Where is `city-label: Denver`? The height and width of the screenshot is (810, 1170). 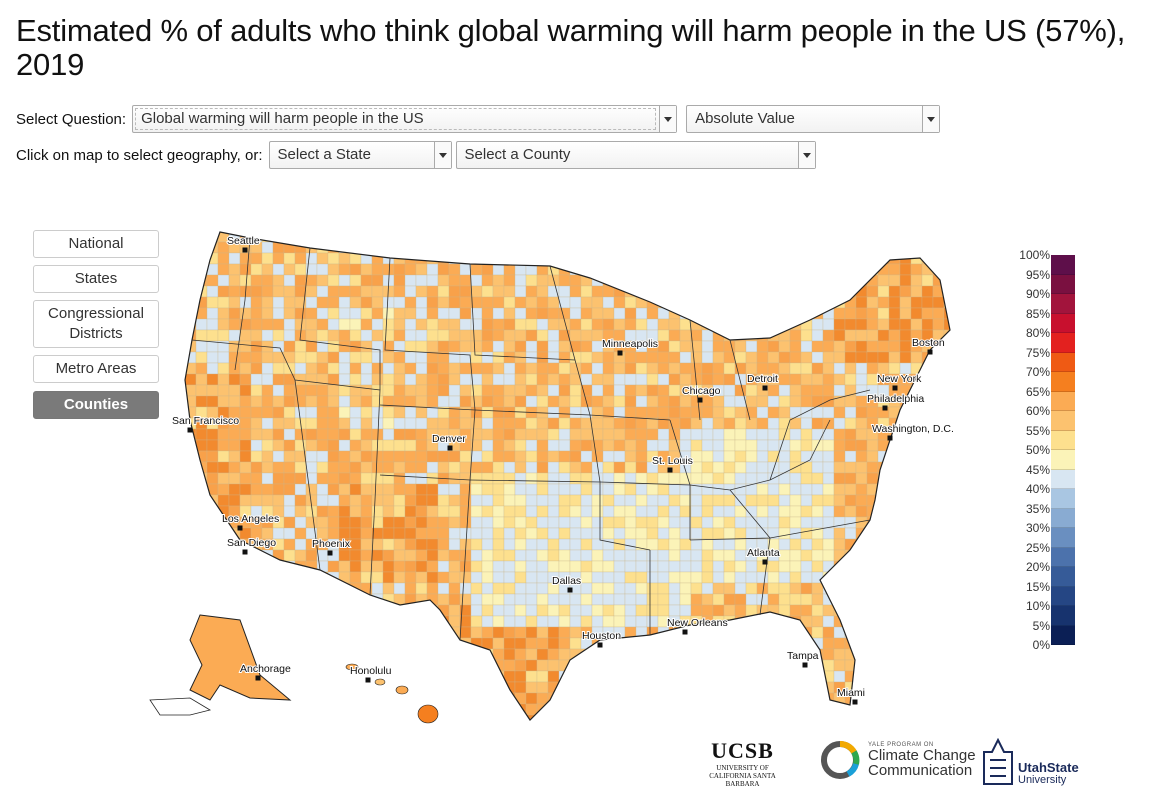
city-label: Denver is located at coordinates (449, 439).